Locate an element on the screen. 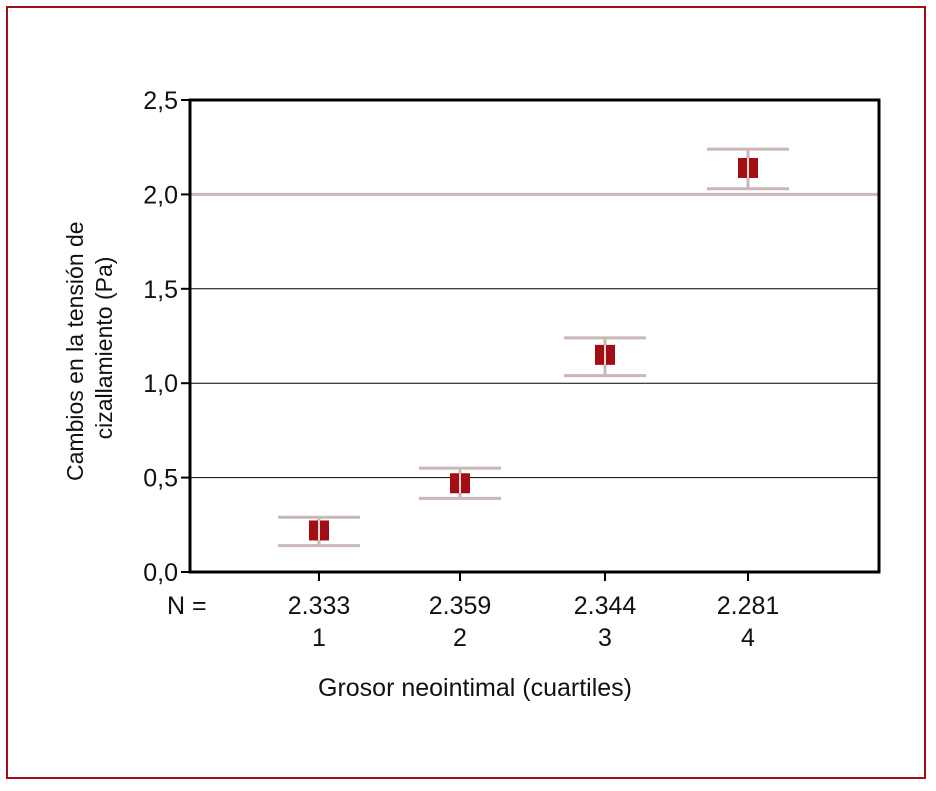  y-axis-label-line-2: cizallamiento (Pa) is located at coordinates (104, 348).